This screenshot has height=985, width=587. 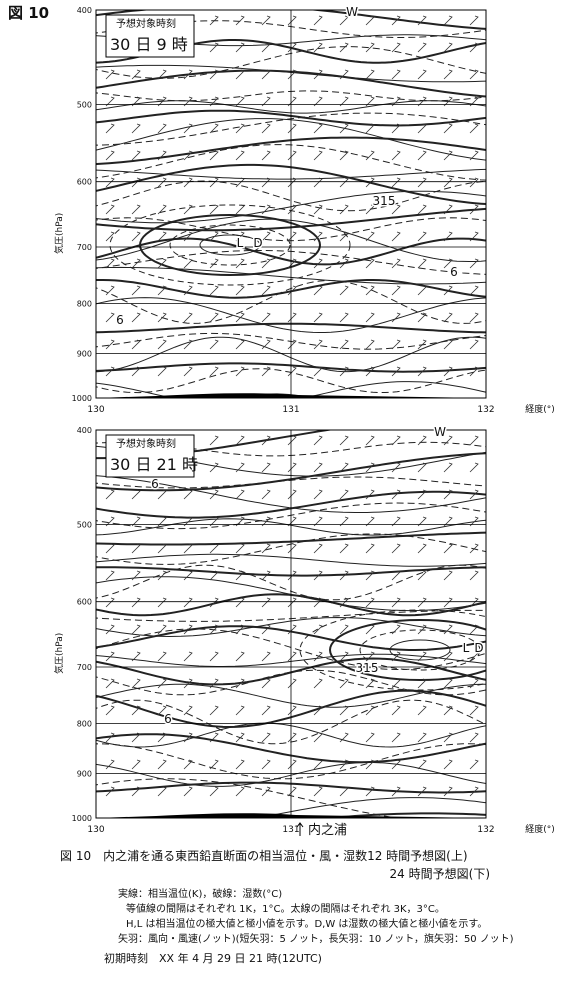 What do you see at coordinates (150, 36) in the screenshot?
I see `time-box` at bounding box center [150, 36].